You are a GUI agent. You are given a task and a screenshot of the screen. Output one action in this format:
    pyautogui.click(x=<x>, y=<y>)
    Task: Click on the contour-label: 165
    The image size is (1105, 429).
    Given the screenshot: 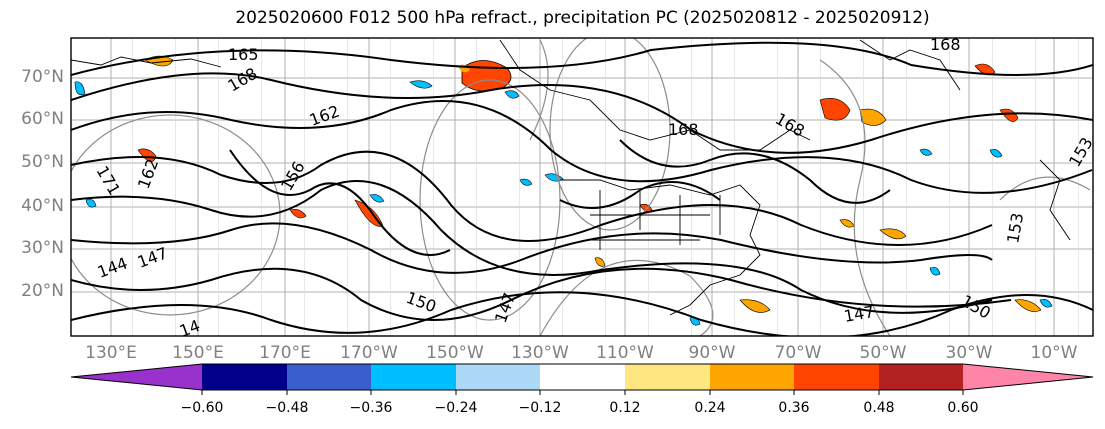 What is the action you would take?
    pyautogui.click(x=243, y=54)
    